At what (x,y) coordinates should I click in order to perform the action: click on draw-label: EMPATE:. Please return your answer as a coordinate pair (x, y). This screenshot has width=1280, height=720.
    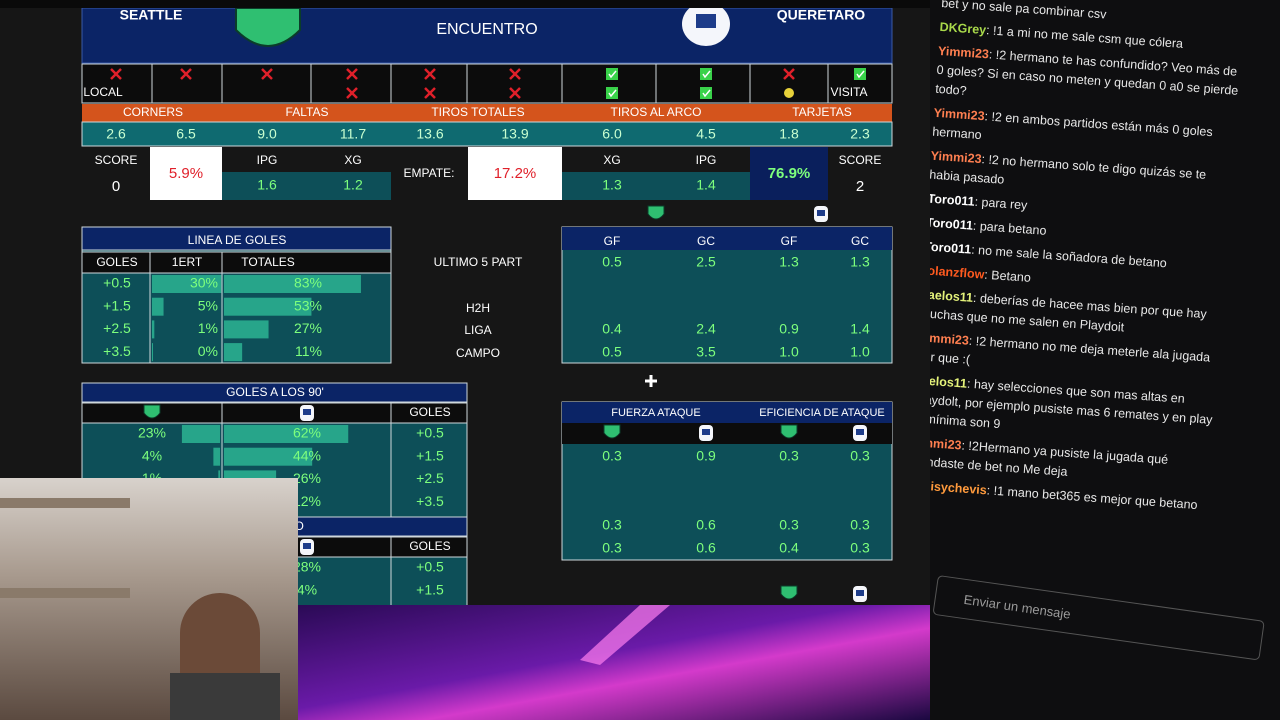
    Looking at the image, I should click on (429, 173).